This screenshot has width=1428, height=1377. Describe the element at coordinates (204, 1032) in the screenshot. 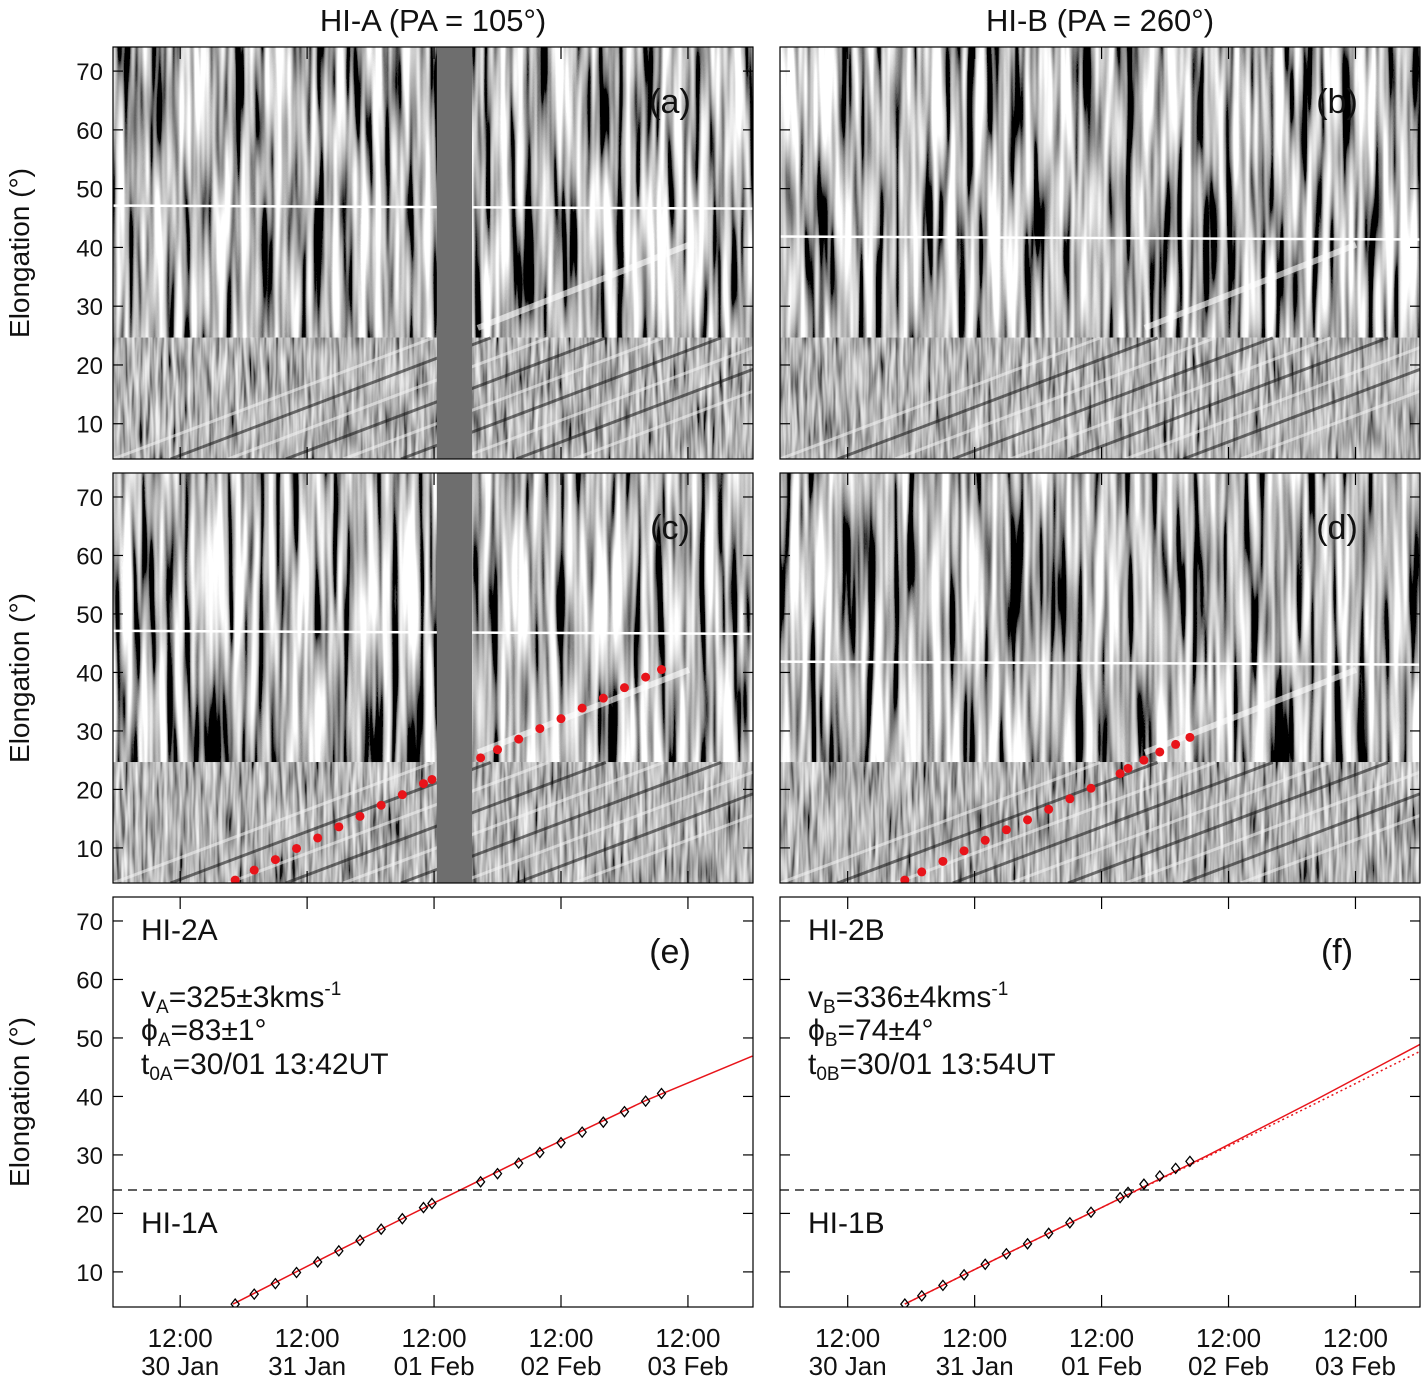

I see `annotation: ϕA=83±1°` at that location.